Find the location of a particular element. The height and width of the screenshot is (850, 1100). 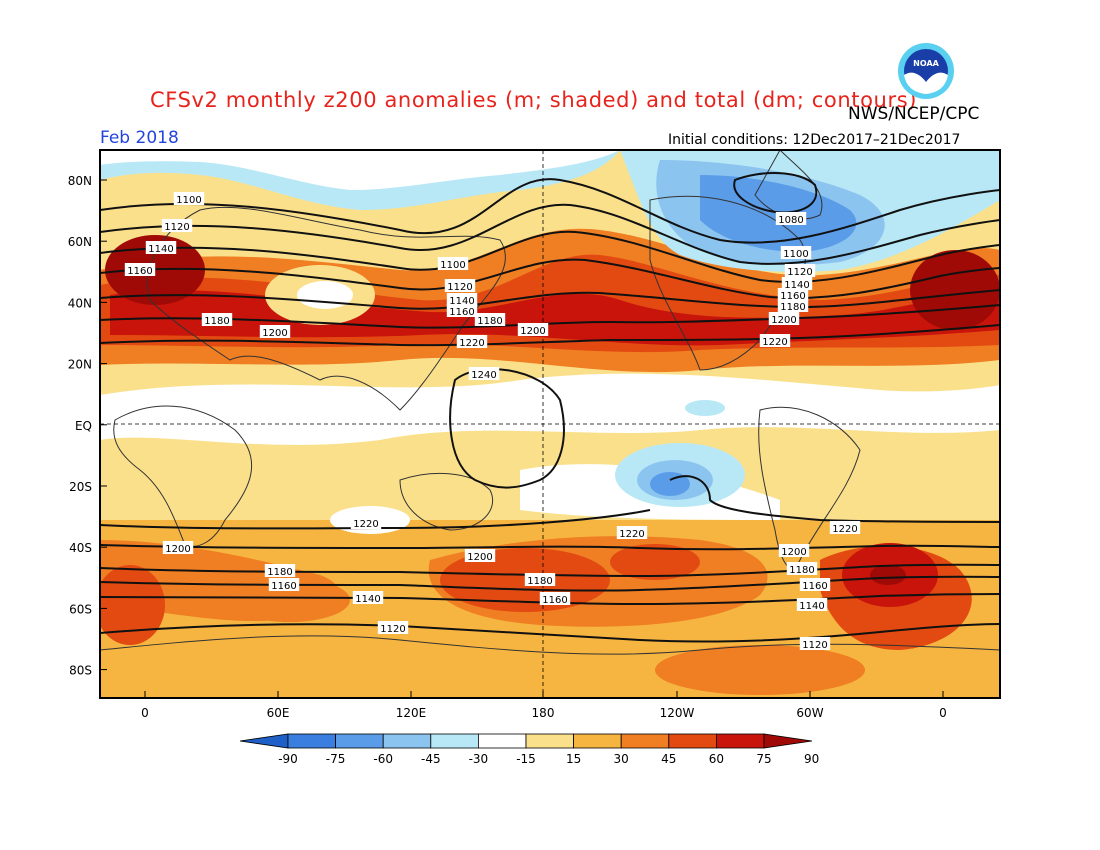

colorbar-tick-label: 60 is located at coordinates (716, 759).